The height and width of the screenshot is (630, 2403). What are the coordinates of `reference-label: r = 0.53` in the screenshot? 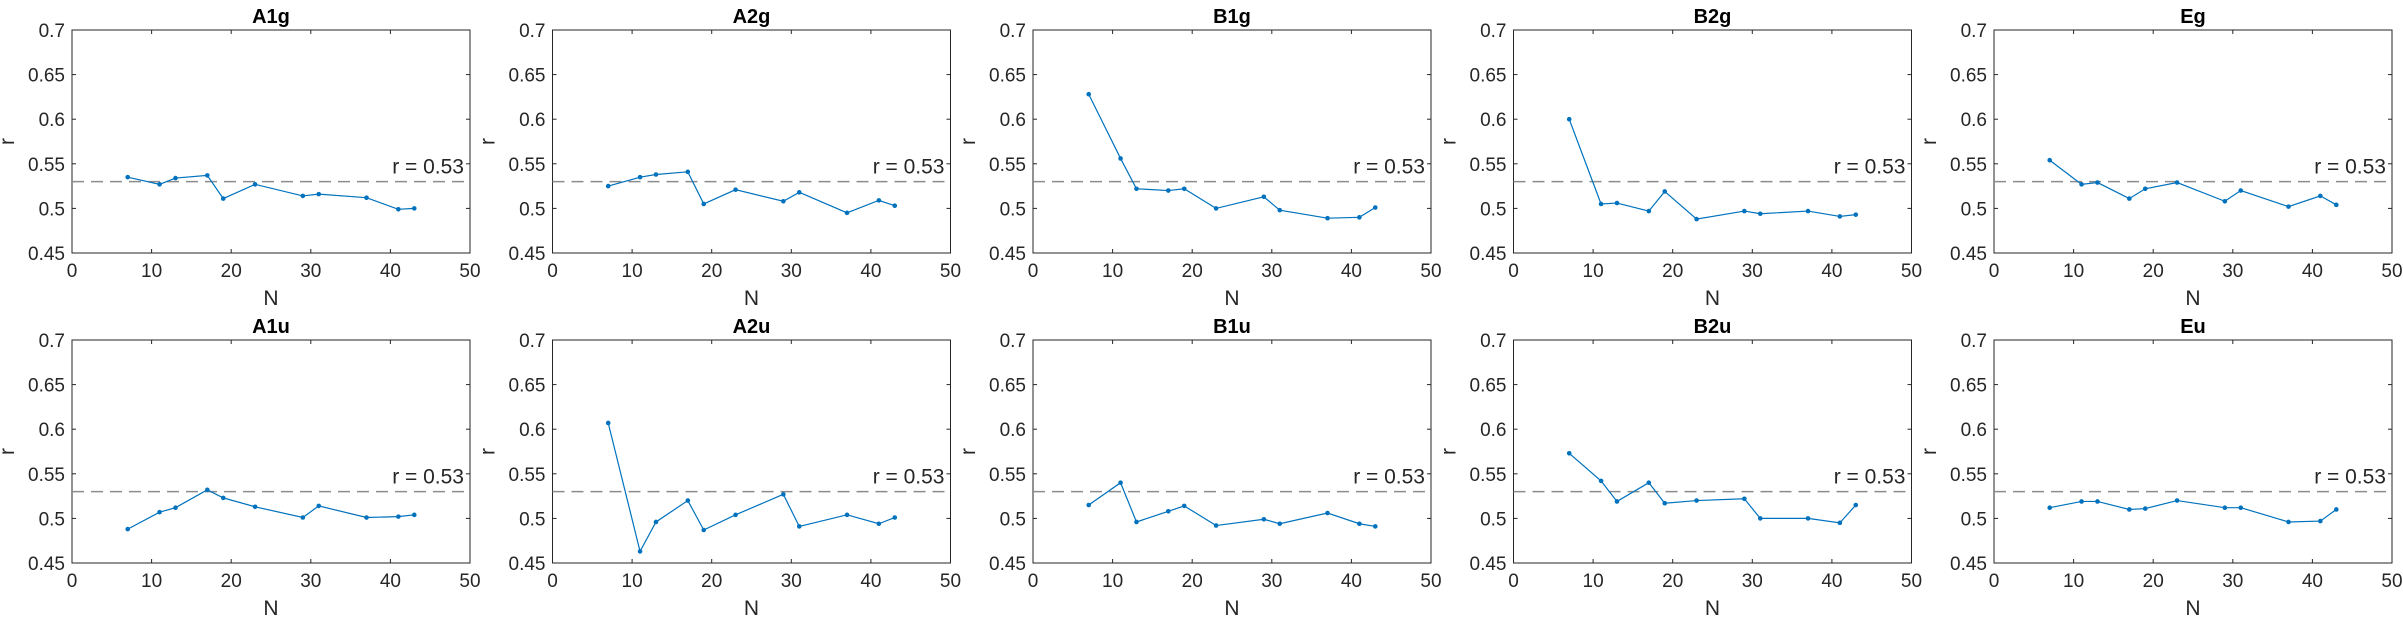 It's located at (428, 167).